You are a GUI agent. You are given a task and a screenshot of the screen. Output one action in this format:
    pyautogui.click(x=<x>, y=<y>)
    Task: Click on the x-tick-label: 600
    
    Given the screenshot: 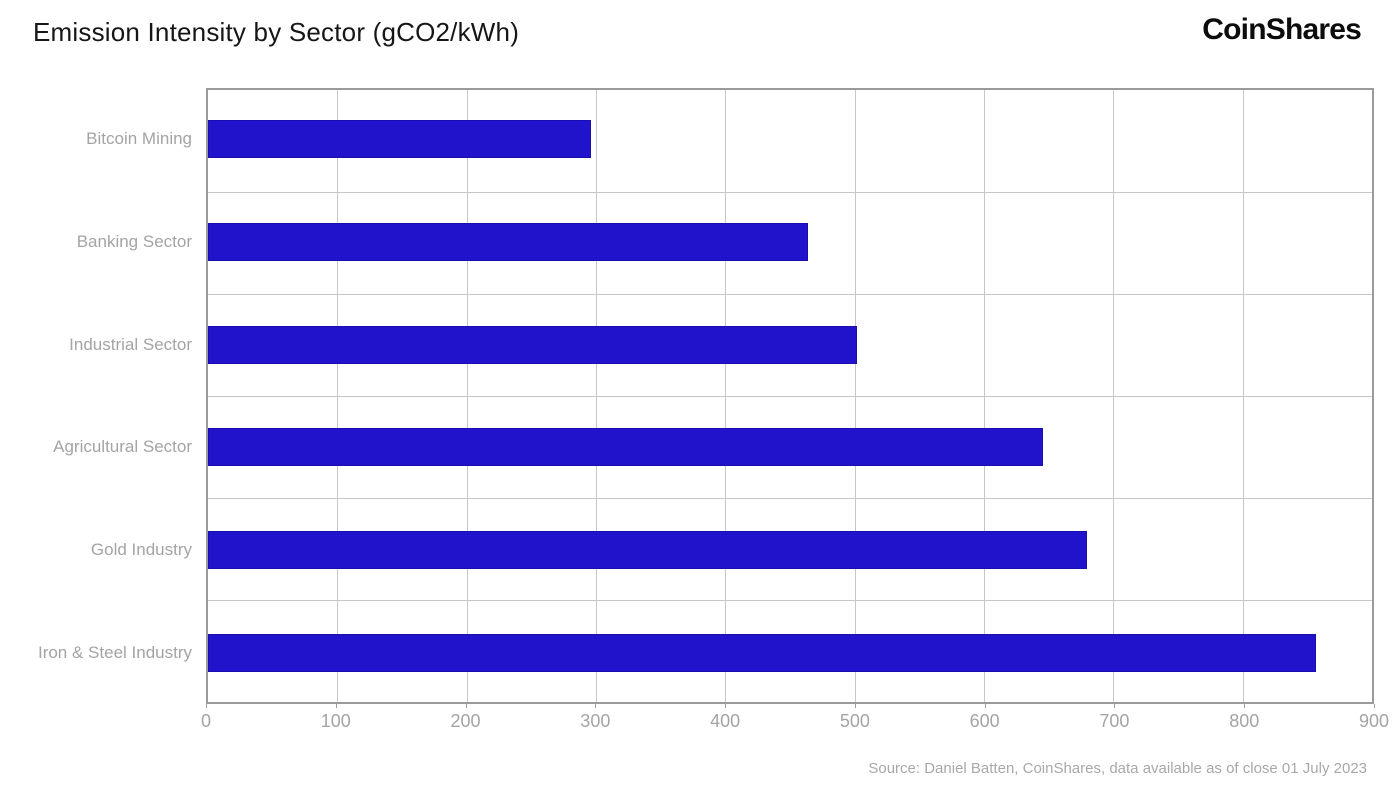 What is the action you would take?
    pyautogui.click(x=984, y=721)
    